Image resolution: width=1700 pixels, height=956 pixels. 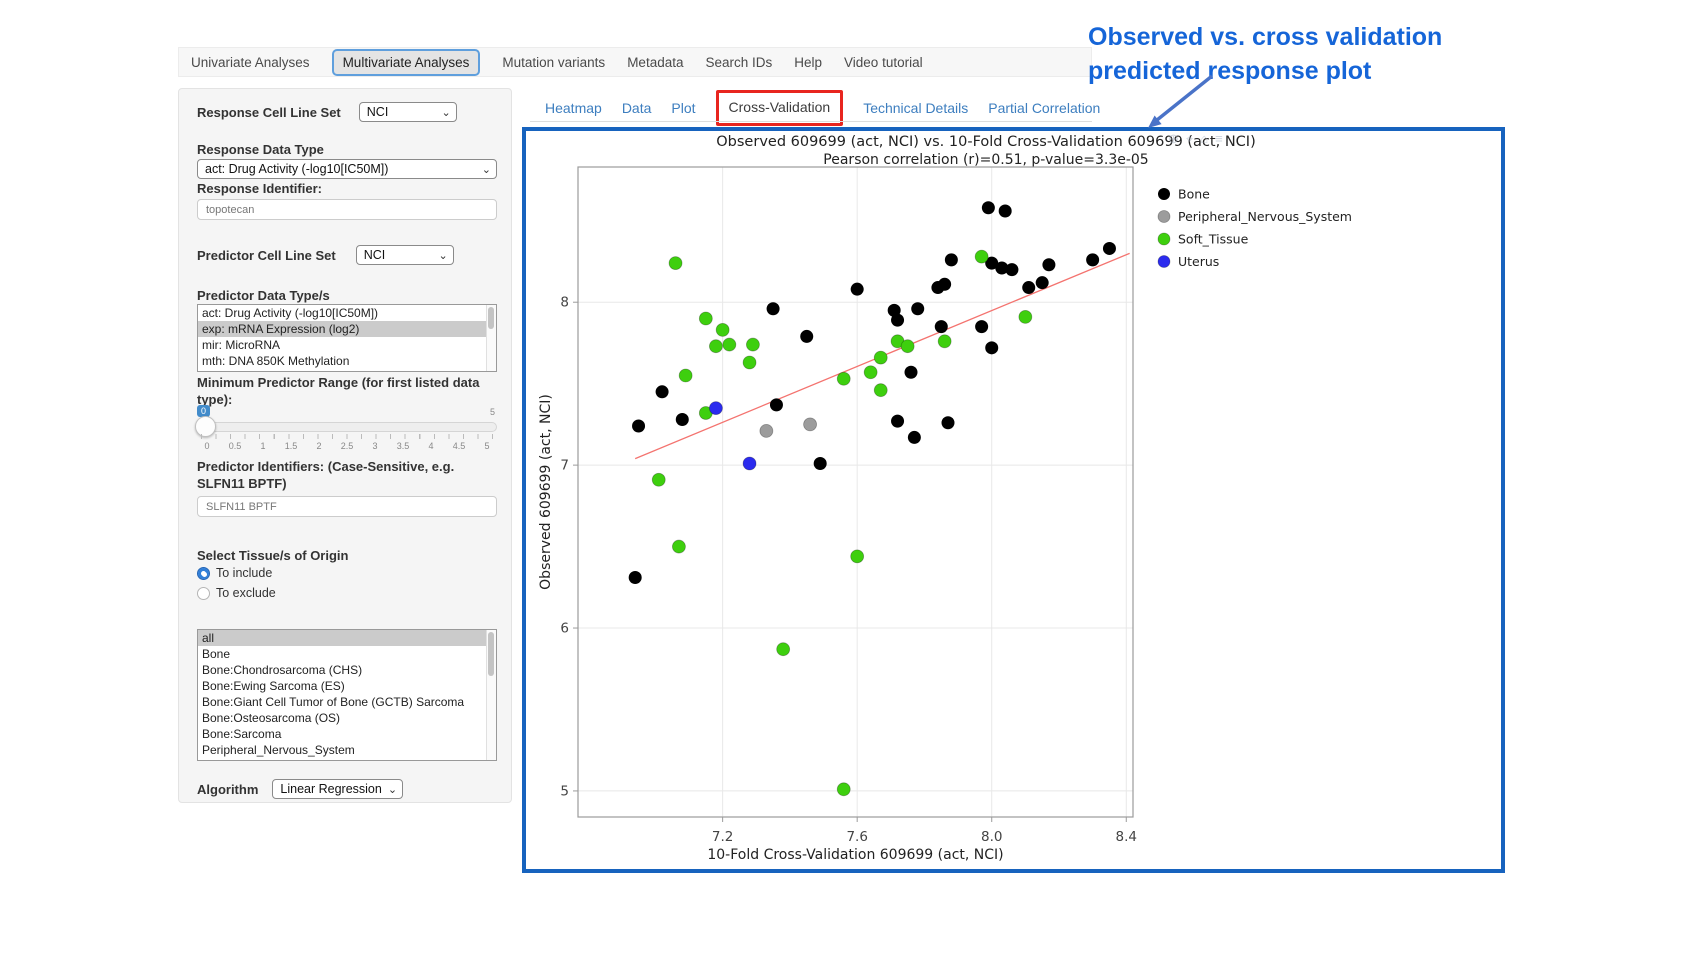 What do you see at coordinates (347, 427) in the screenshot?
I see `slider-track` at bounding box center [347, 427].